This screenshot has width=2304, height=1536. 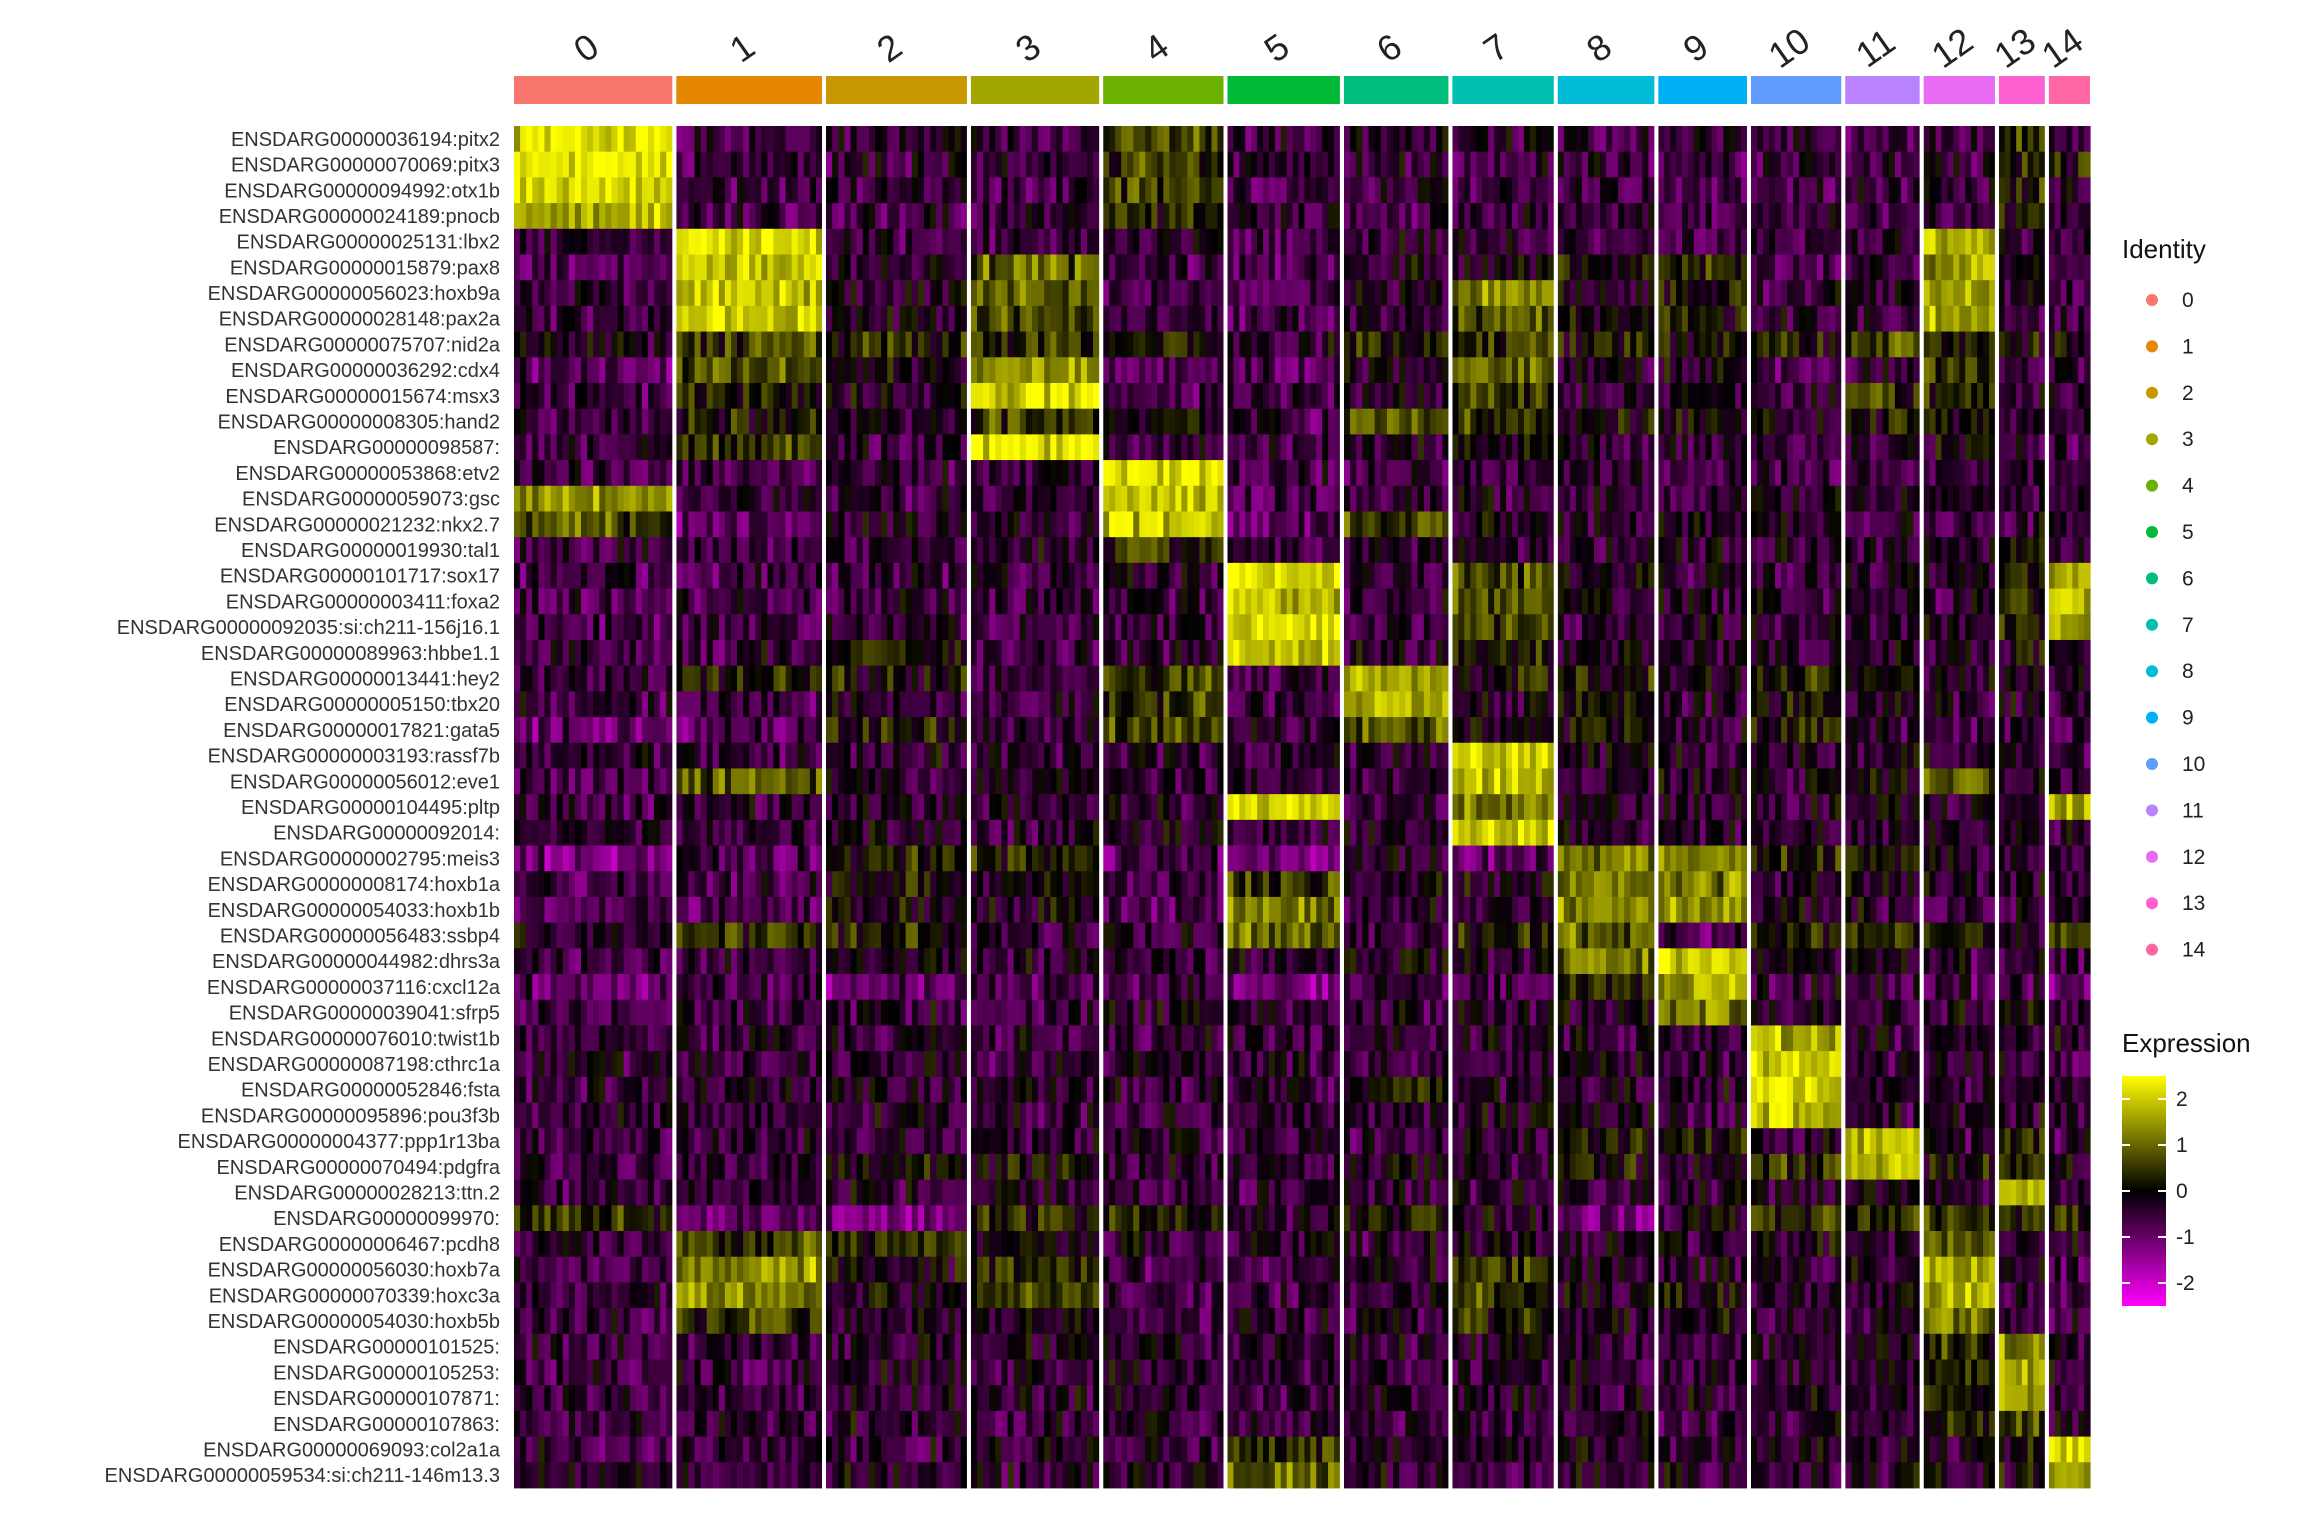 What do you see at coordinates (302, 1476) in the screenshot?
I see `gene-label: ENSDARG00000059534:si:ch211-146m13.3` at bounding box center [302, 1476].